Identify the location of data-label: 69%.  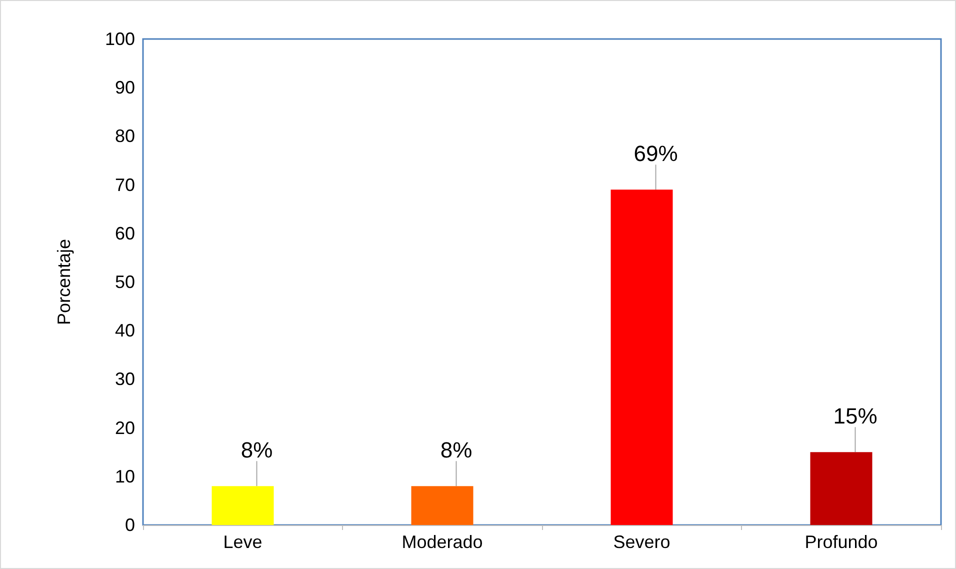
(656, 153).